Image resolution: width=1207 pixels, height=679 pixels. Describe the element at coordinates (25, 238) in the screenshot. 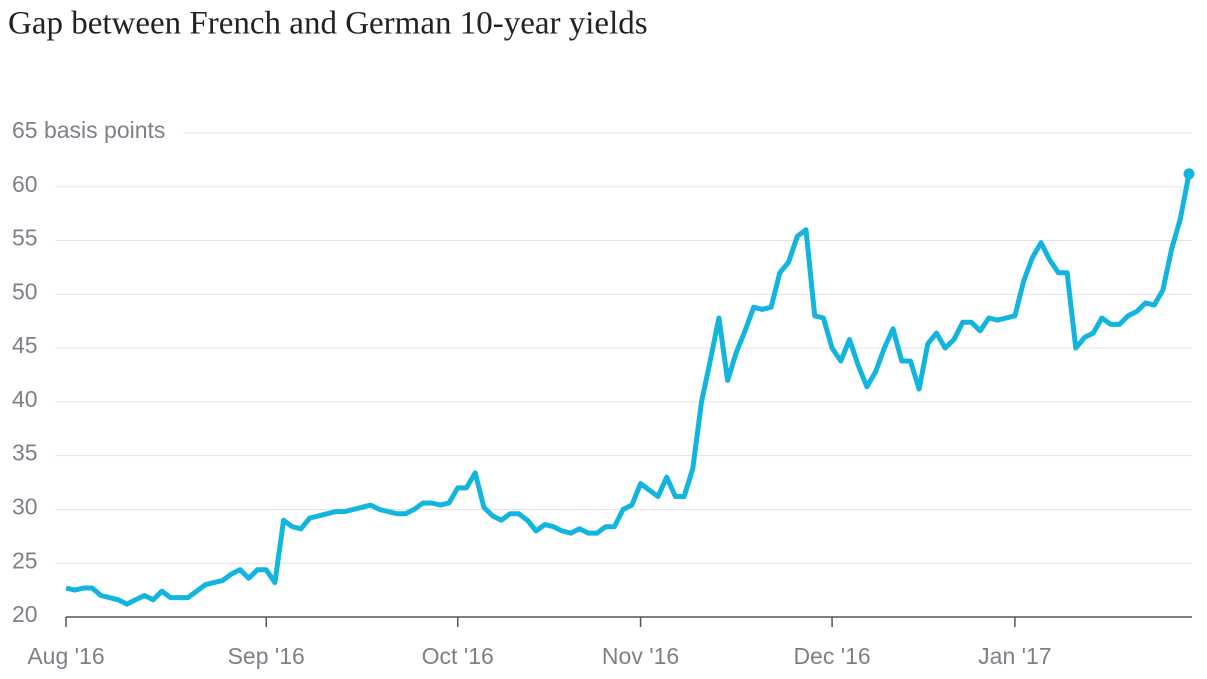

I see `y-tick-label: 55` at that location.